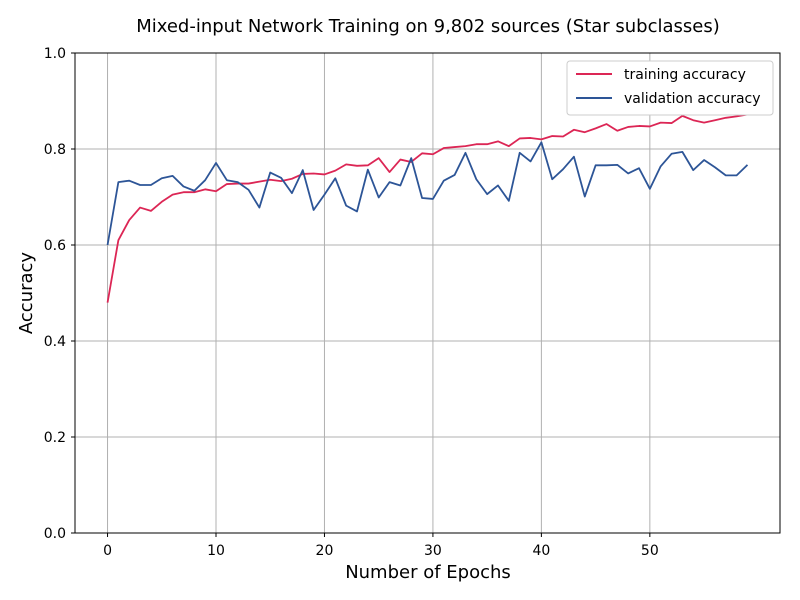  What do you see at coordinates (325, 551) in the screenshot?
I see `x-tick-label: 20` at bounding box center [325, 551].